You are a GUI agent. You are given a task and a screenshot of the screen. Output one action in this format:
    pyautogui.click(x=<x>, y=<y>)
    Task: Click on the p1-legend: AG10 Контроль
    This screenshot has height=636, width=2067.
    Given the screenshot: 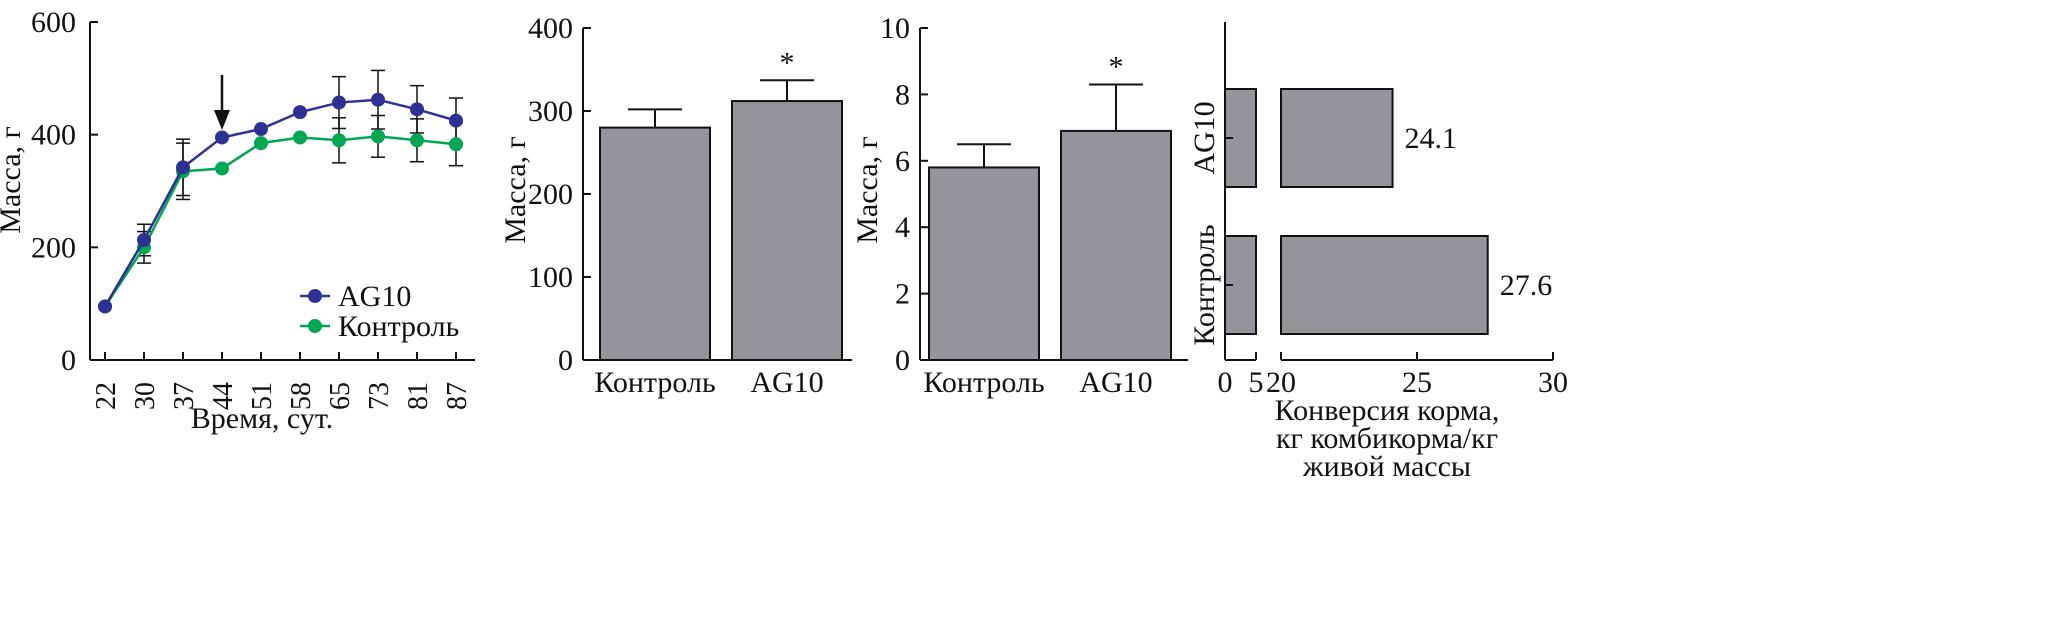 What is the action you would take?
    pyautogui.click(x=379, y=311)
    